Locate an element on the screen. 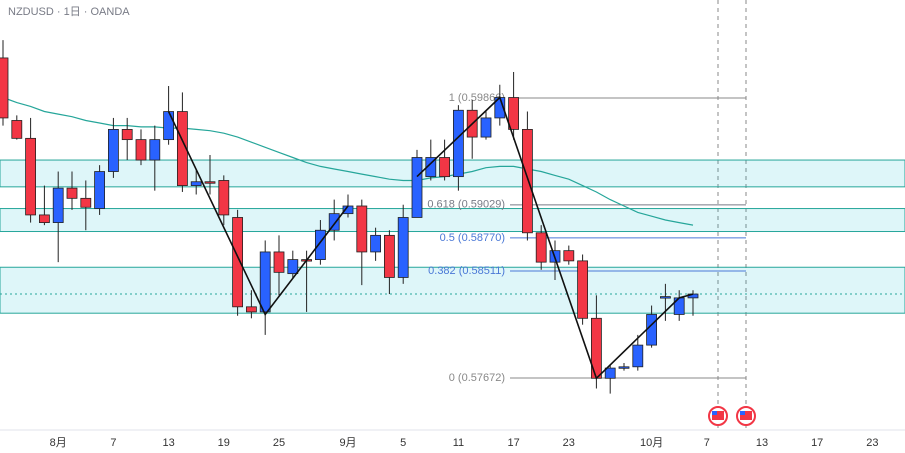 This screenshot has width=905, height=453. x-tick-label: 11 is located at coordinates (458, 443).